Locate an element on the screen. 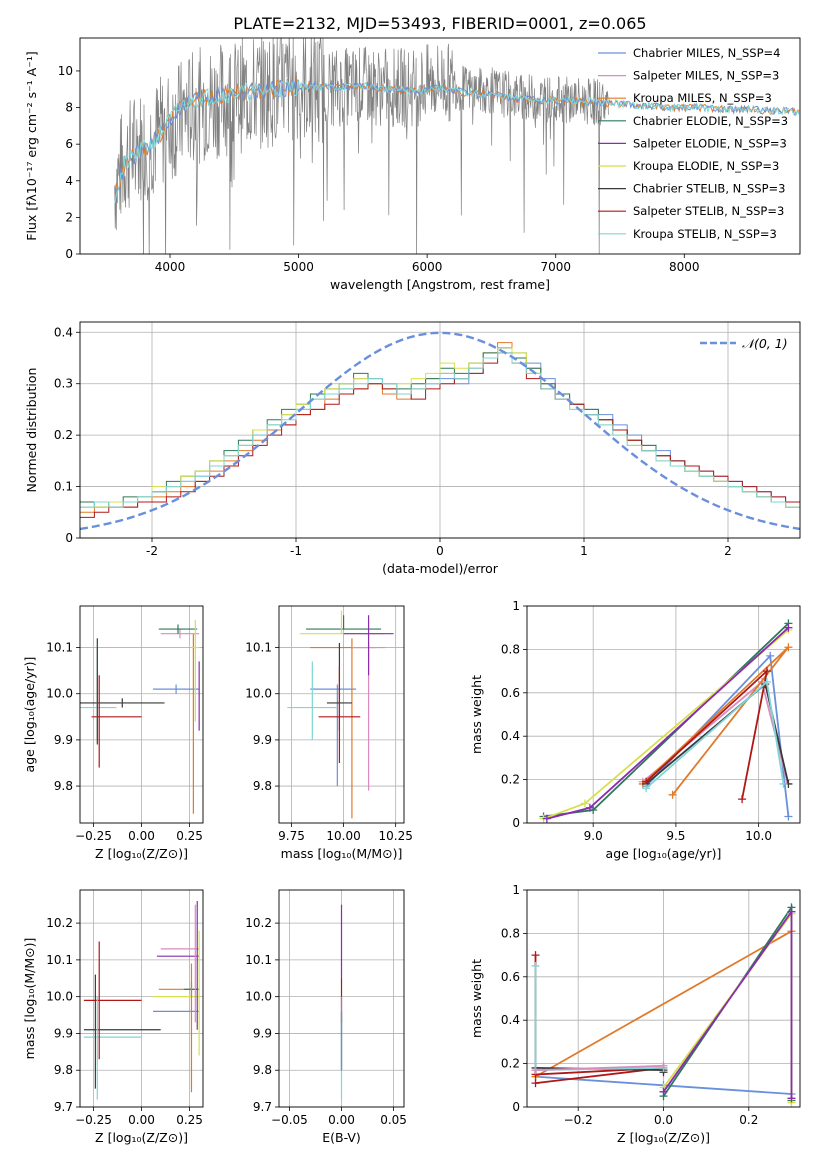 This screenshot has width=819, height=1170. observed-spectrum-line is located at coordinates (361, 146).